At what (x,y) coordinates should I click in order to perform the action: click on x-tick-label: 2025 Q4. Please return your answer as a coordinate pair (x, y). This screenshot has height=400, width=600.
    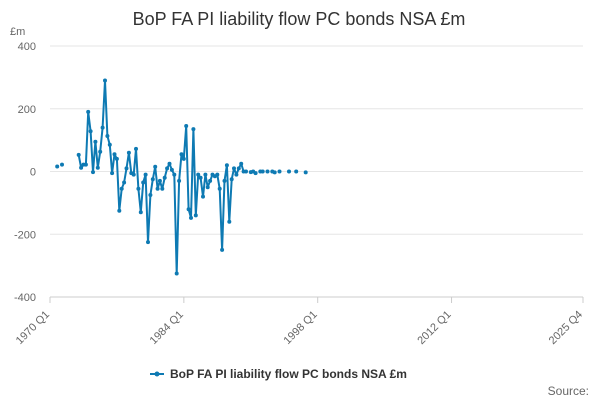
    Looking at the image, I should click on (566, 328).